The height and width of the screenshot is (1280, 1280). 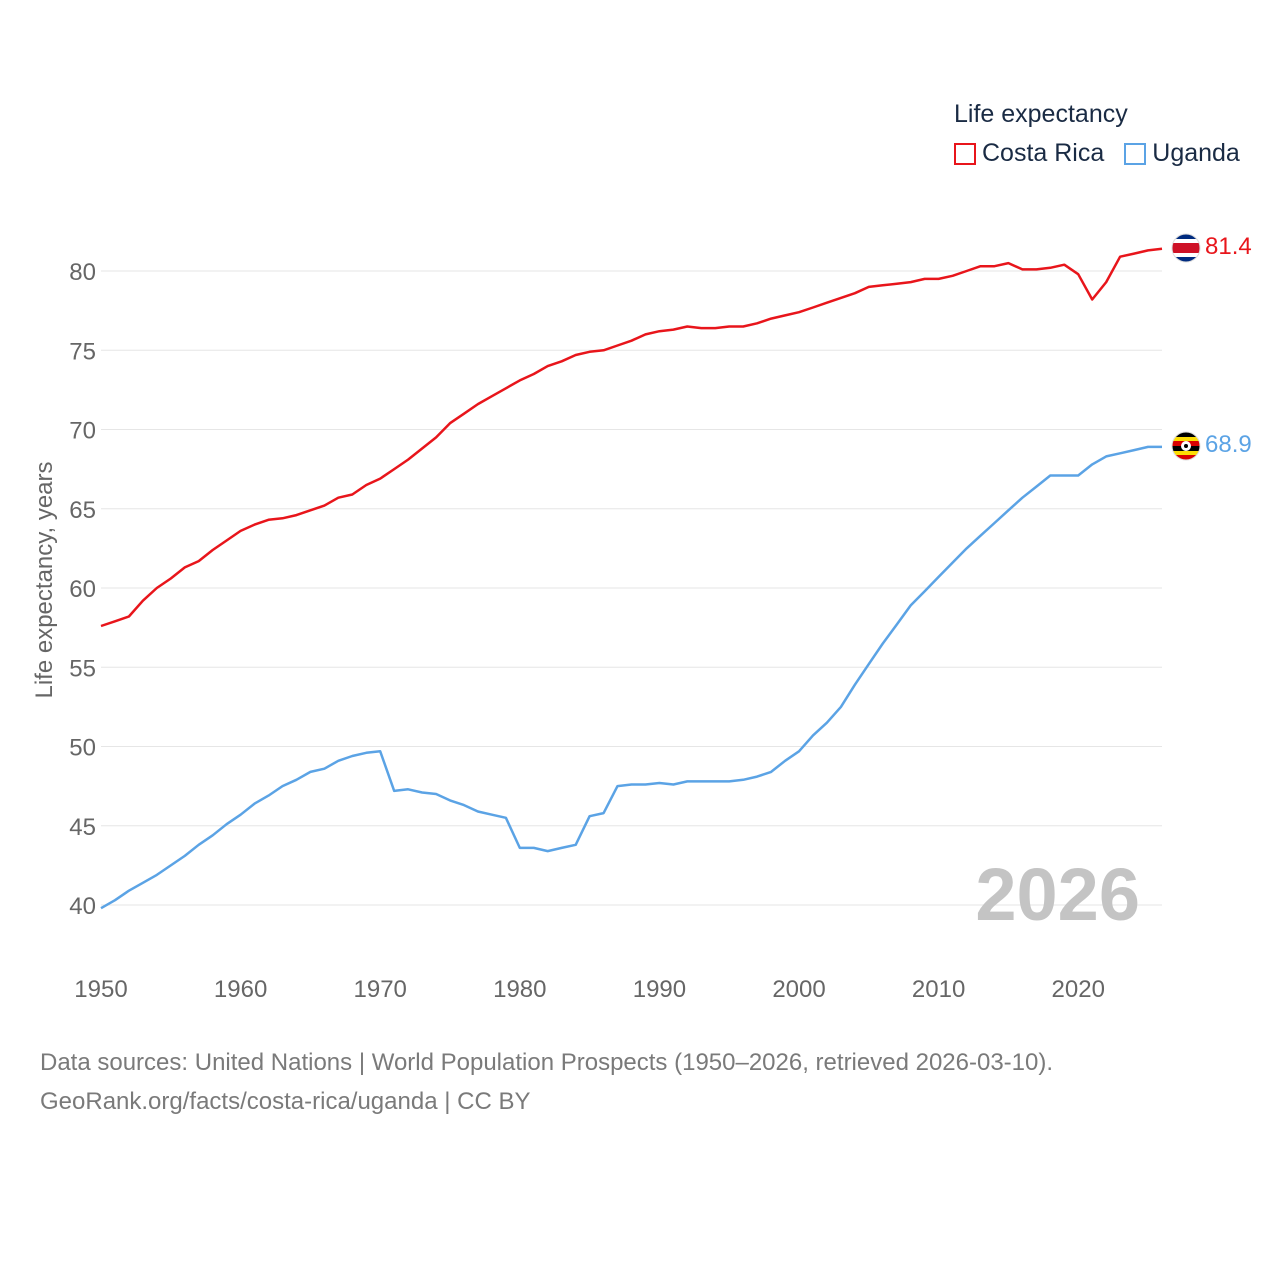 What do you see at coordinates (1097, 134) in the screenshot?
I see `legend: Life expectancy Costa Rica Uganda` at bounding box center [1097, 134].